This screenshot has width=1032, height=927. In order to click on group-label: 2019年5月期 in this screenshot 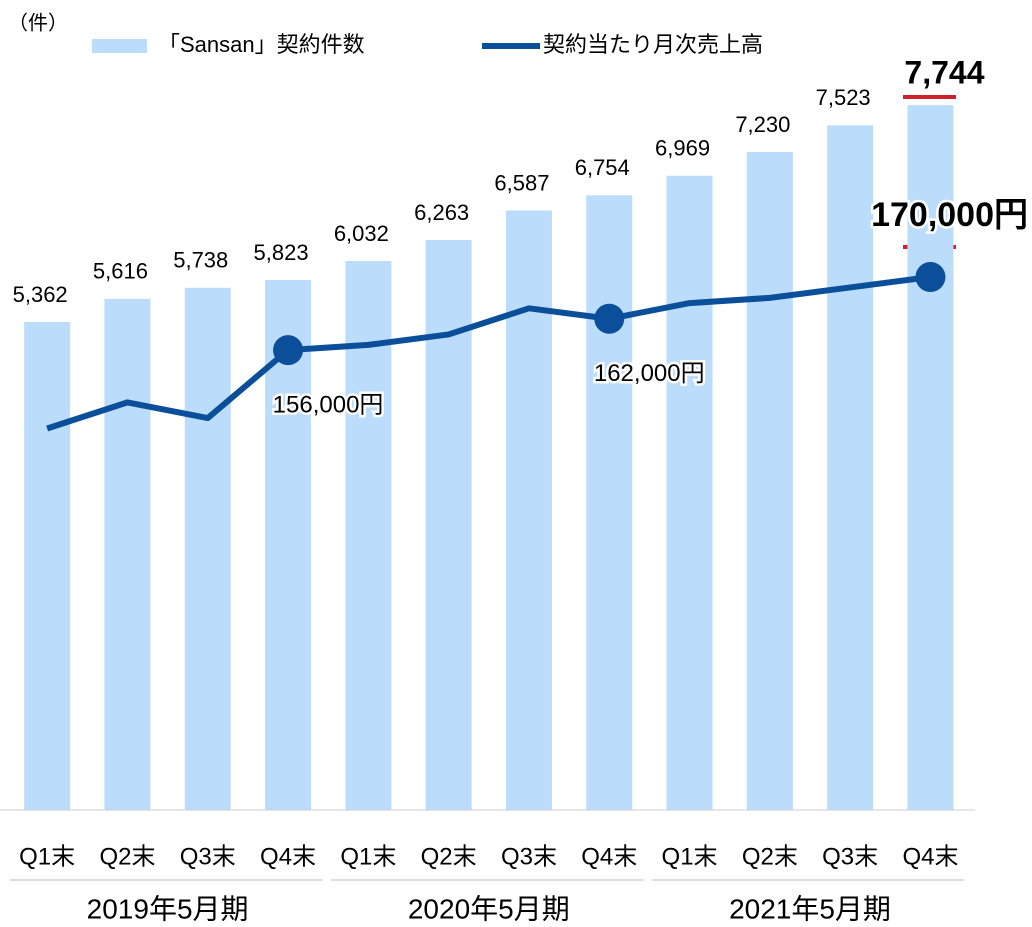, I will do `click(168, 908)`.